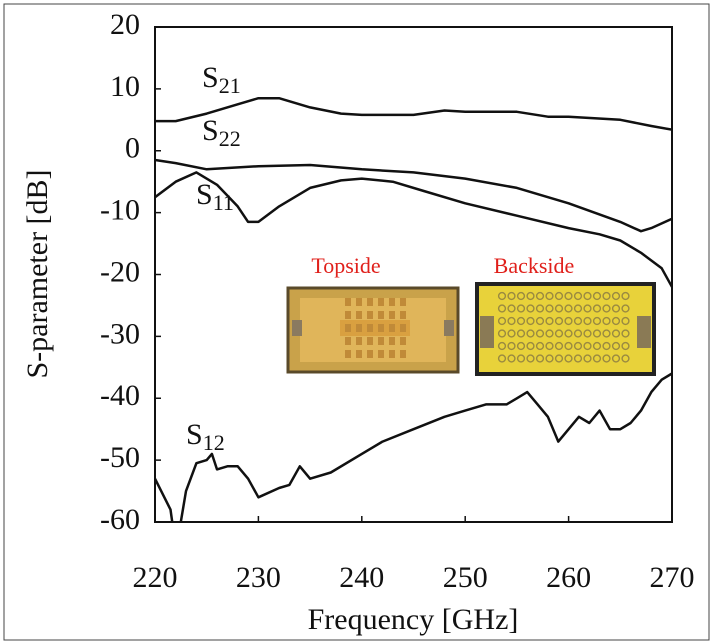  Describe the element at coordinates (534, 265) in the screenshot. I see `inset-label: Backside` at that location.